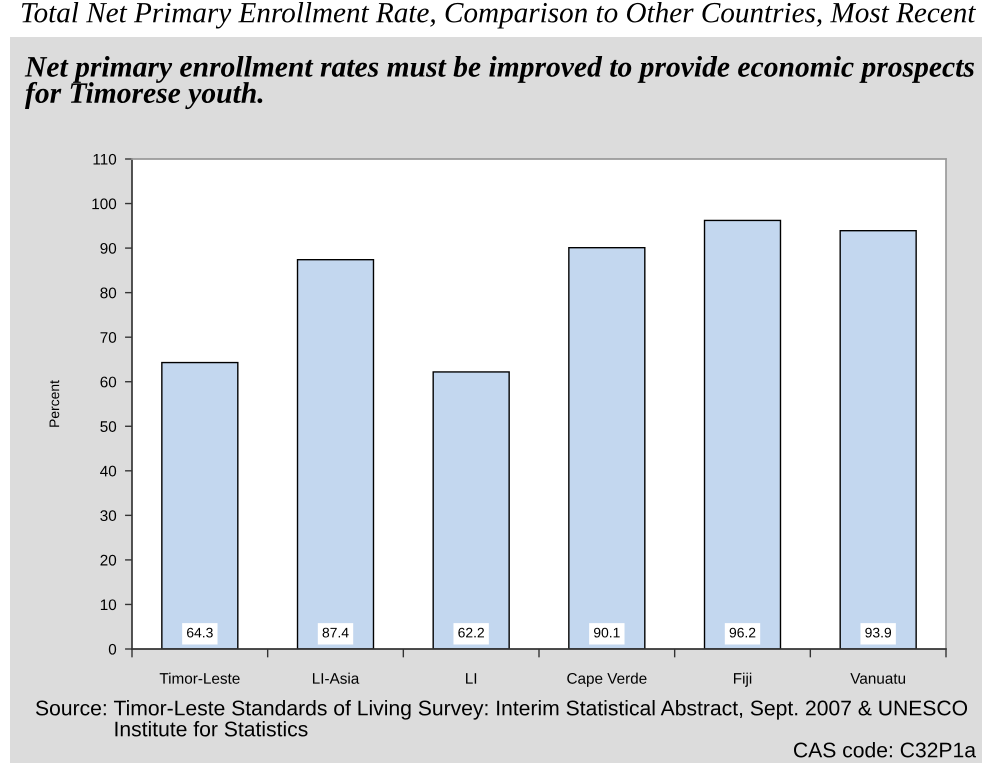 Image resolution: width=982 pixels, height=763 pixels. What do you see at coordinates (105, 159) in the screenshot?
I see `y-tick-label: 110` at bounding box center [105, 159].